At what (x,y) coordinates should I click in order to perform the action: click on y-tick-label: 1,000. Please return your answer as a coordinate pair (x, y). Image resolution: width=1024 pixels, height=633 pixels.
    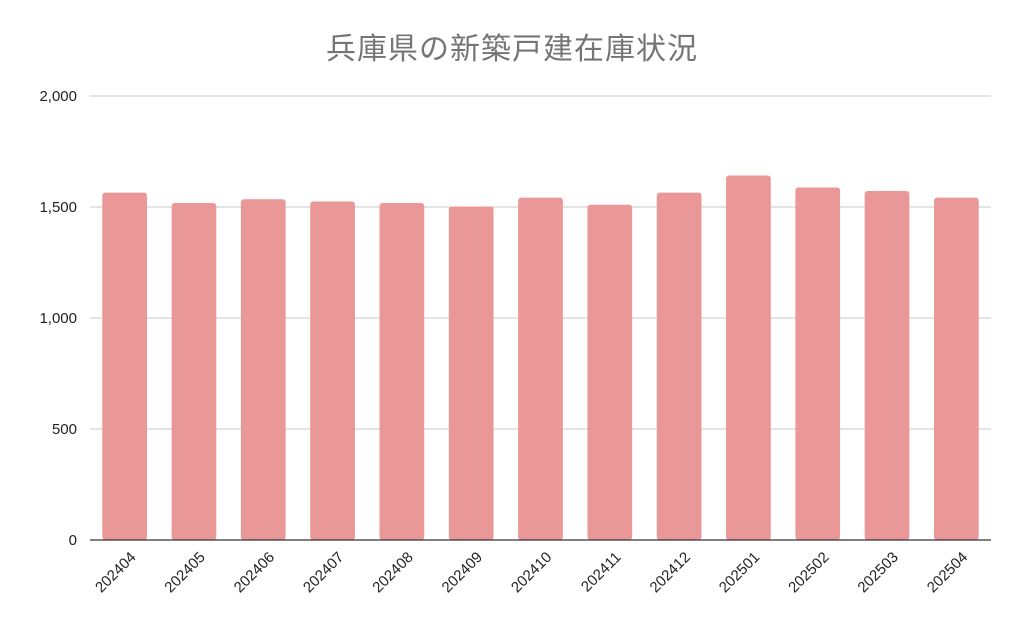
    Looking at the image, I should click on (58, 318).